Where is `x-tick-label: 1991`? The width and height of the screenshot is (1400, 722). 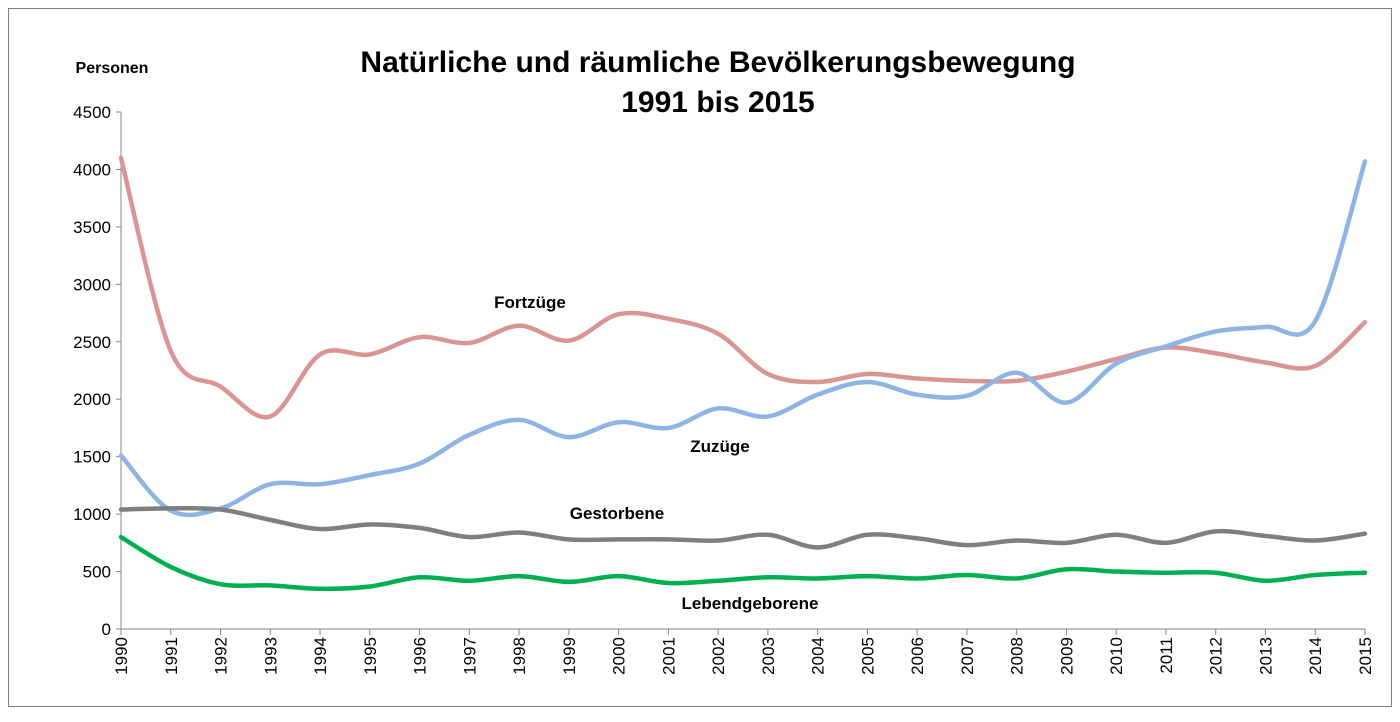 x-tick-label: 1991 is located at coordinates (171, 656).